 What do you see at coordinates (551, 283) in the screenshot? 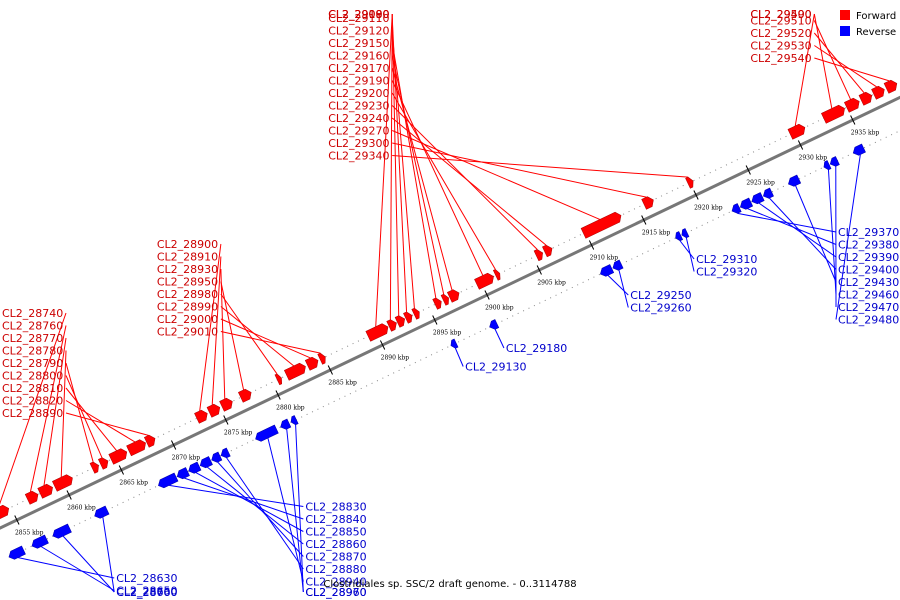
I see `axis-tick-label: 2905 kbp` at bounding box center [551, 283].